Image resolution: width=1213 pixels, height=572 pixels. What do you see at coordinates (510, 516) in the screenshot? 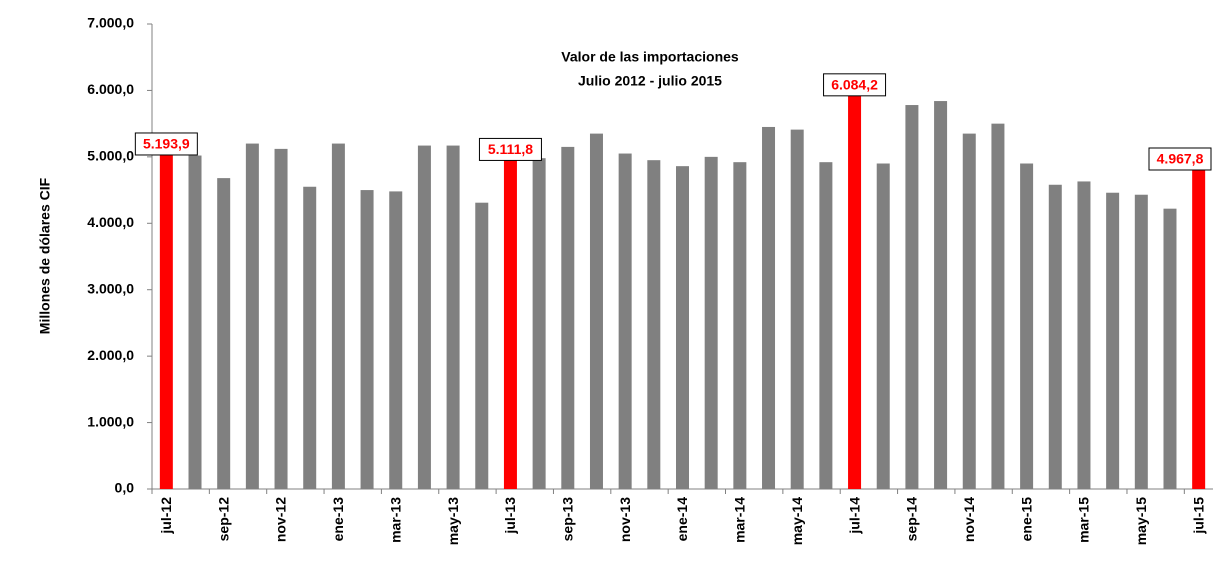
I see `x-tick-label: jul-13` at bounding box center [510, 516].